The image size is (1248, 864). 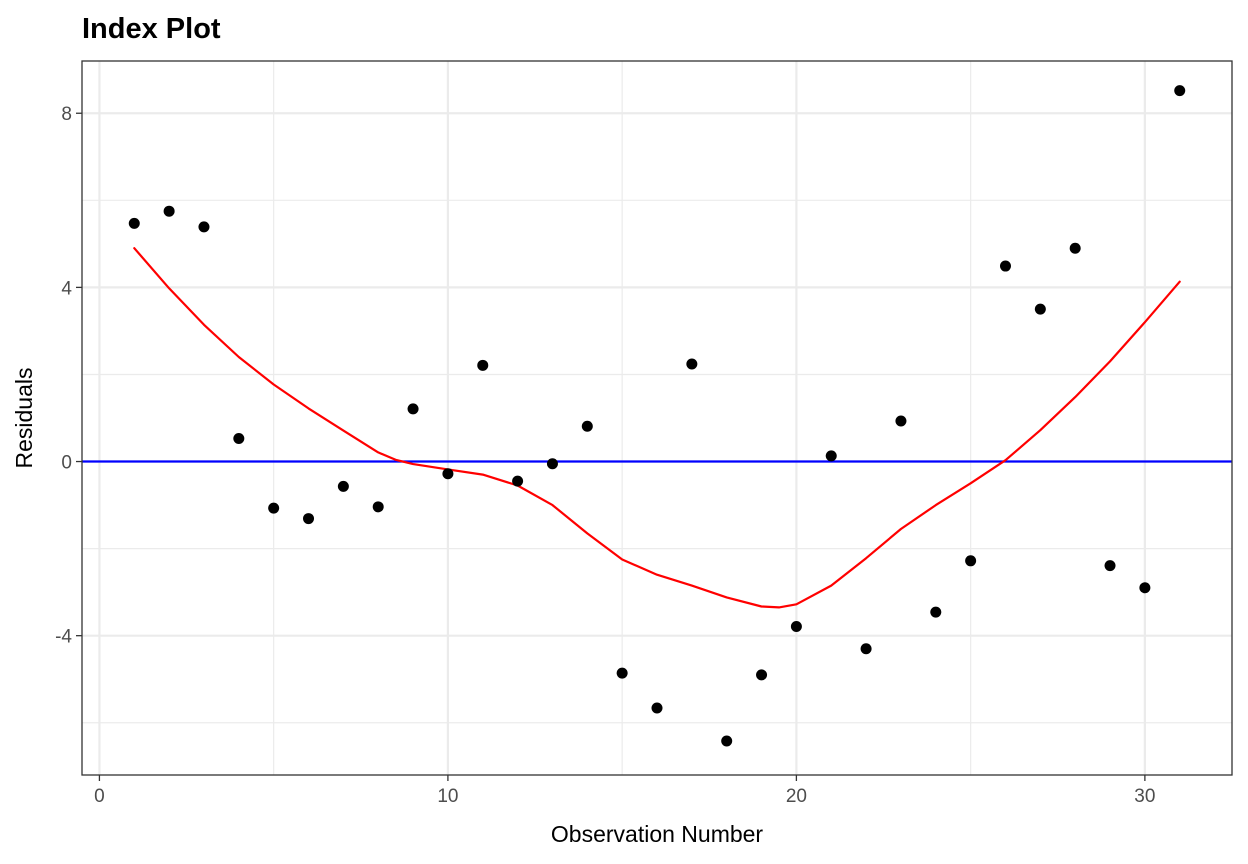 I want to click on x-tick-label-1: 10, so click(x=447, y=796).